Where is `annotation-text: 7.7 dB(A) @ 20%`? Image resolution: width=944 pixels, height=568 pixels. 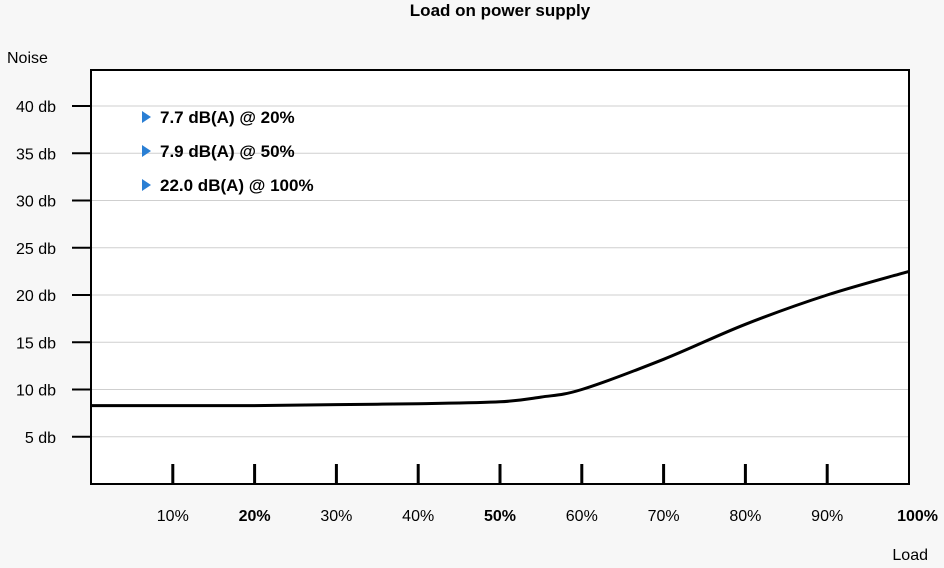
annotation-text: 7.7 dB(A) @ 20% is located at coordinates (227, 117).